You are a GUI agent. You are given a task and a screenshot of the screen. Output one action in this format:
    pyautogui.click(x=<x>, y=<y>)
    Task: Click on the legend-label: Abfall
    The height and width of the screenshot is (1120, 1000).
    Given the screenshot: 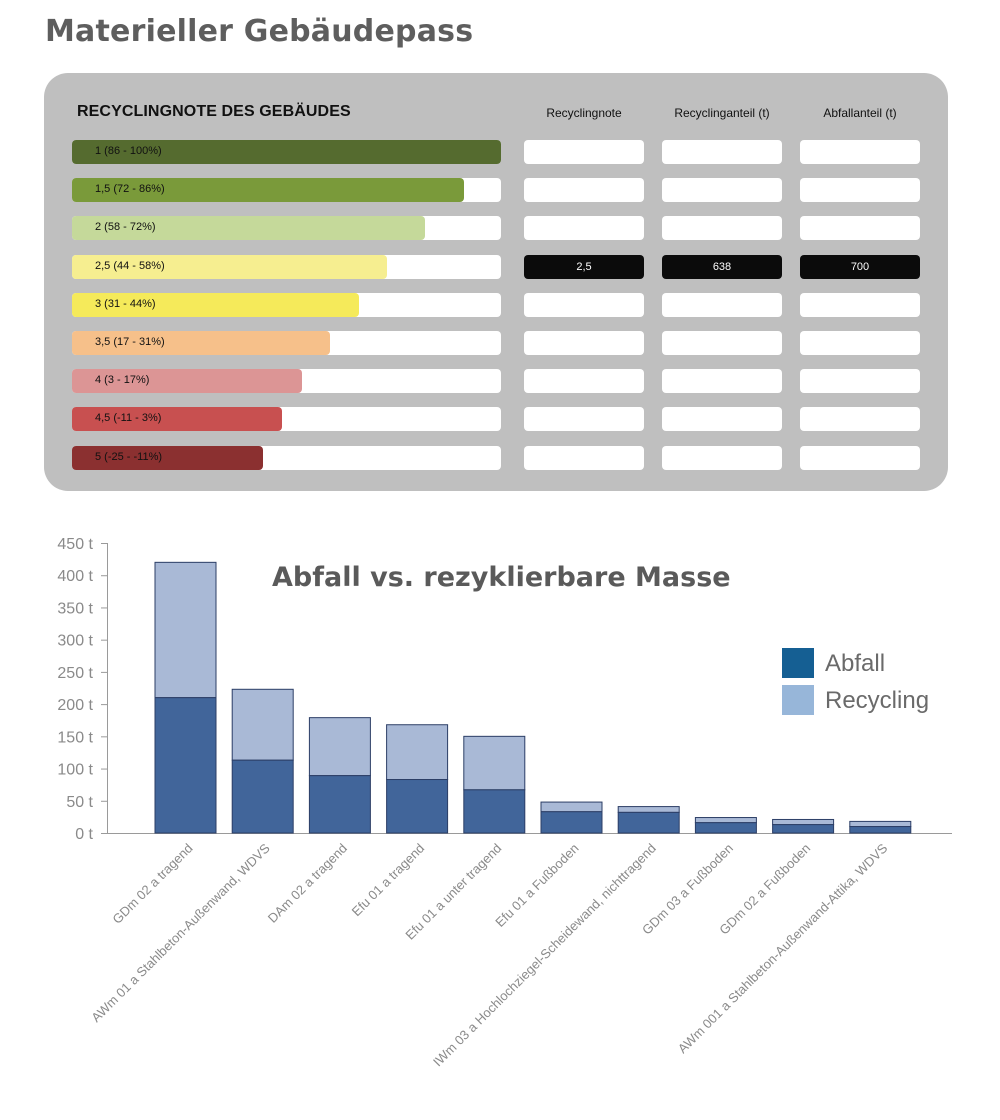 What is the action you would take?
    pyautogui.click(x=855, y=663)
    